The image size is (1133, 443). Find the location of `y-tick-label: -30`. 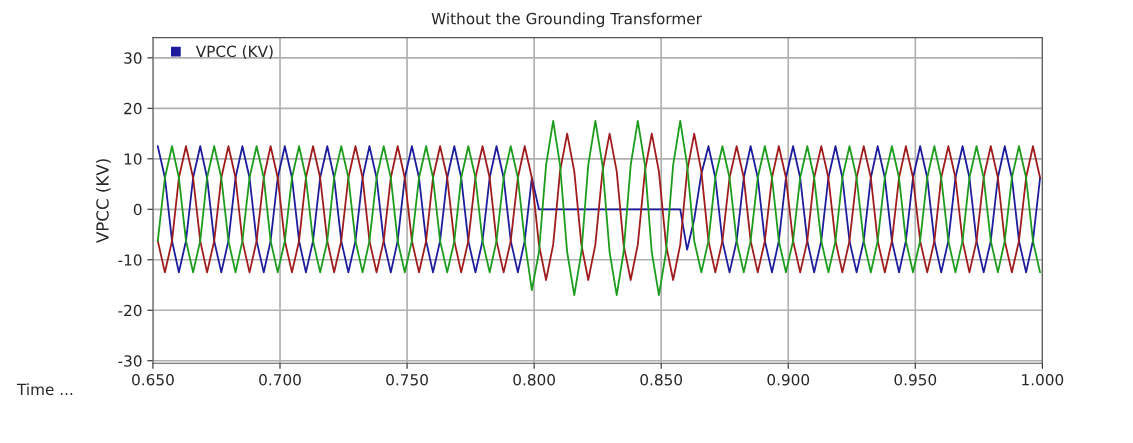

y-tick-label: -30 is located at coordinates (130, 361).